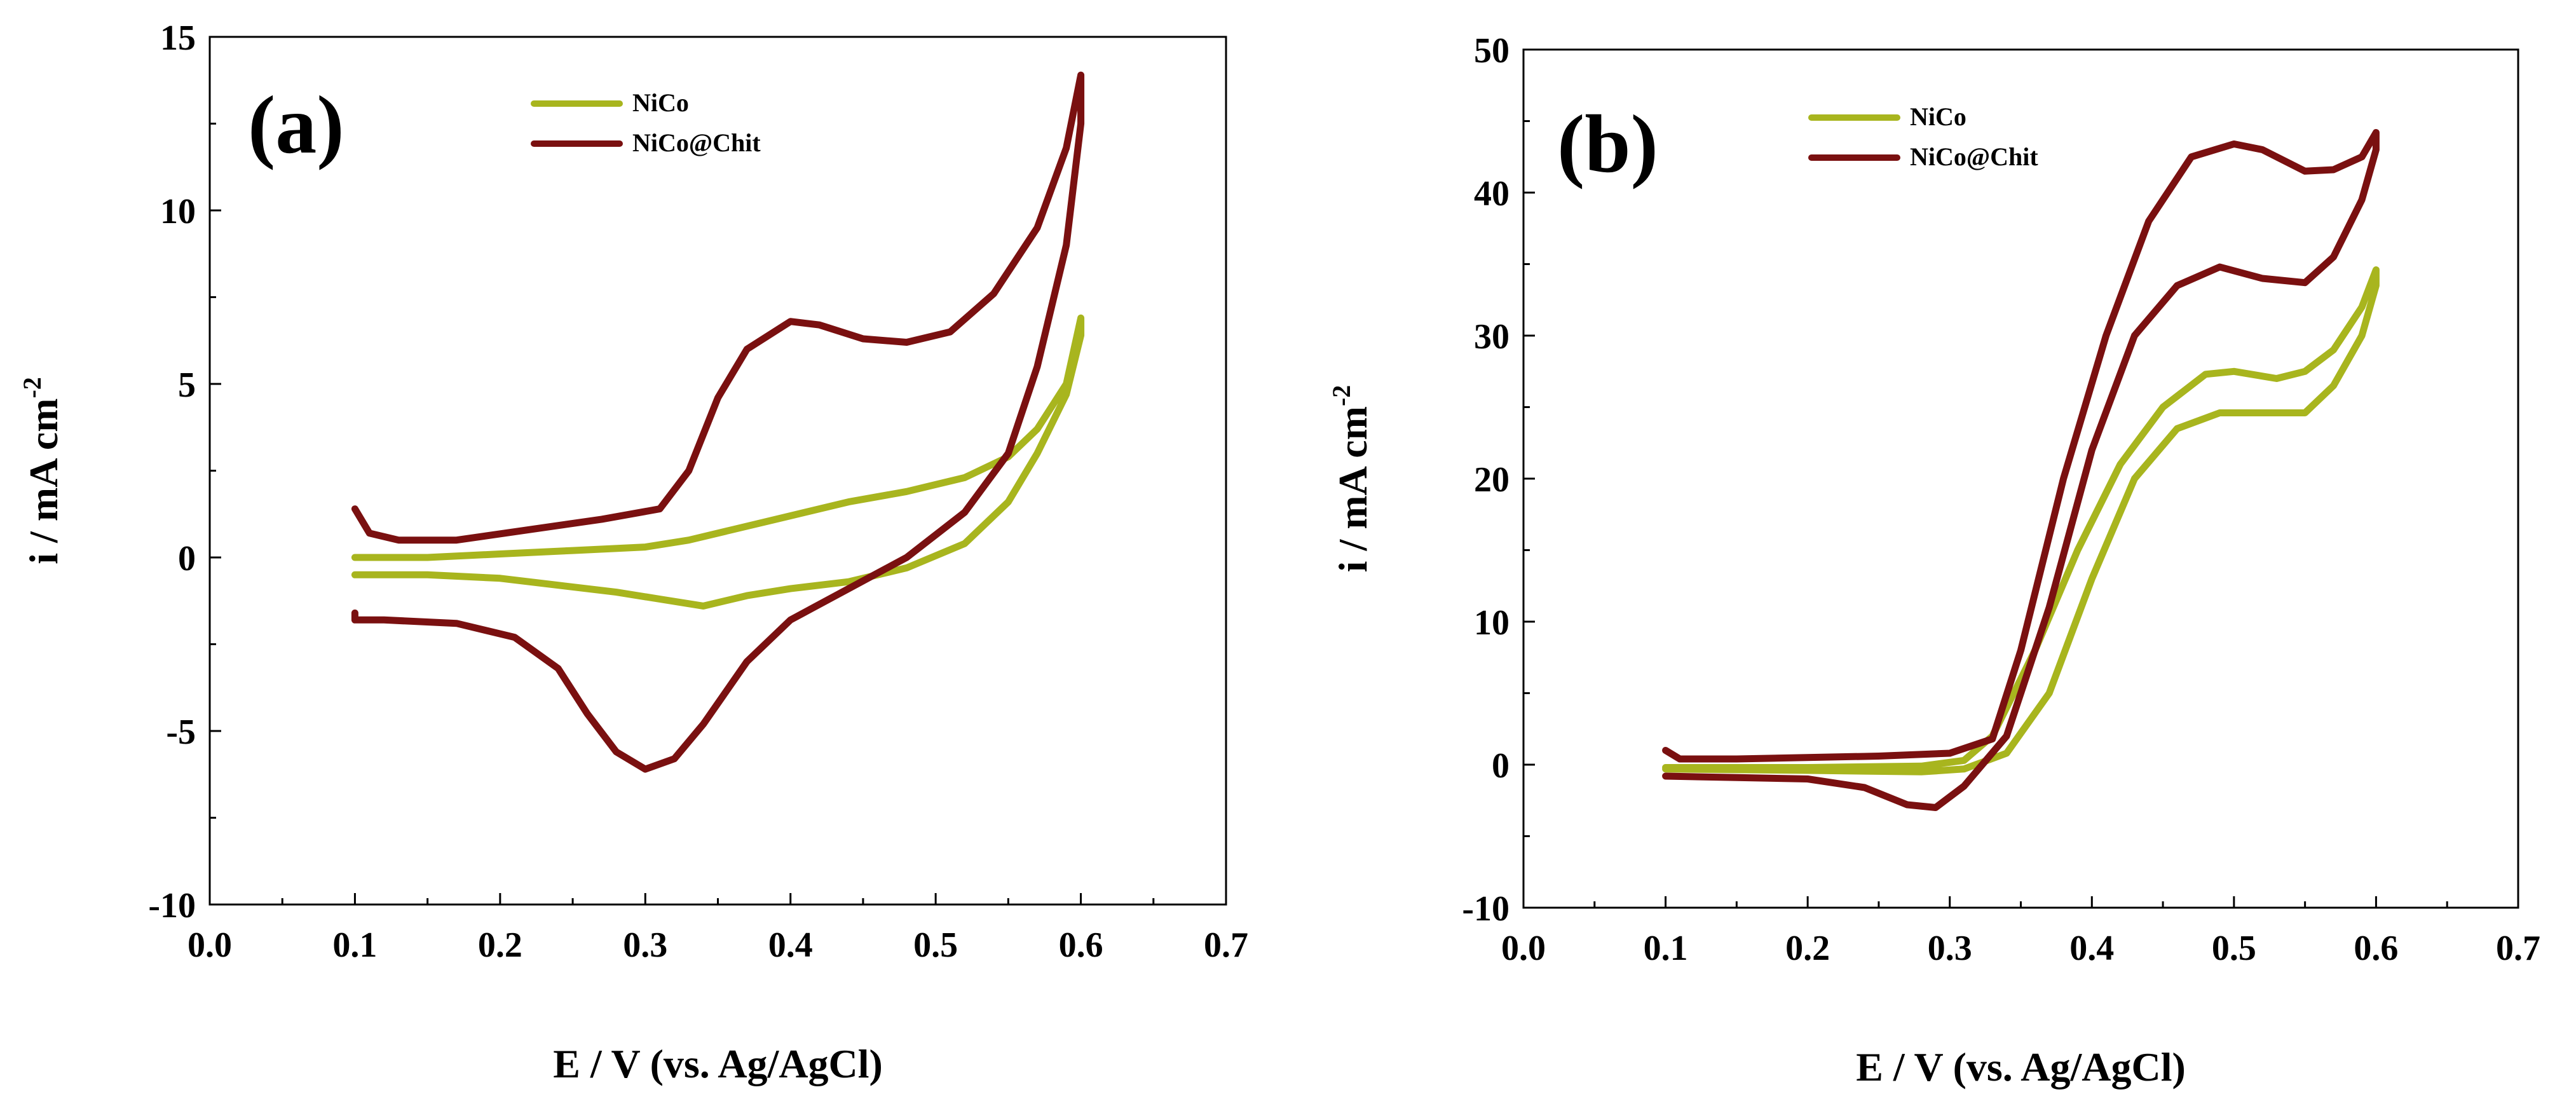 The image size is (2576, 1113). I want to click on panel-label-a: (a), so click(296, 125).